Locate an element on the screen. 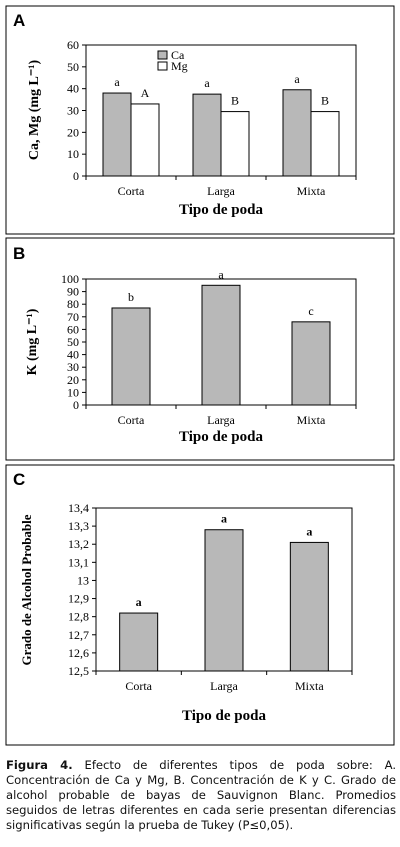  panel-letter: A is located at coordinates (19, 20).